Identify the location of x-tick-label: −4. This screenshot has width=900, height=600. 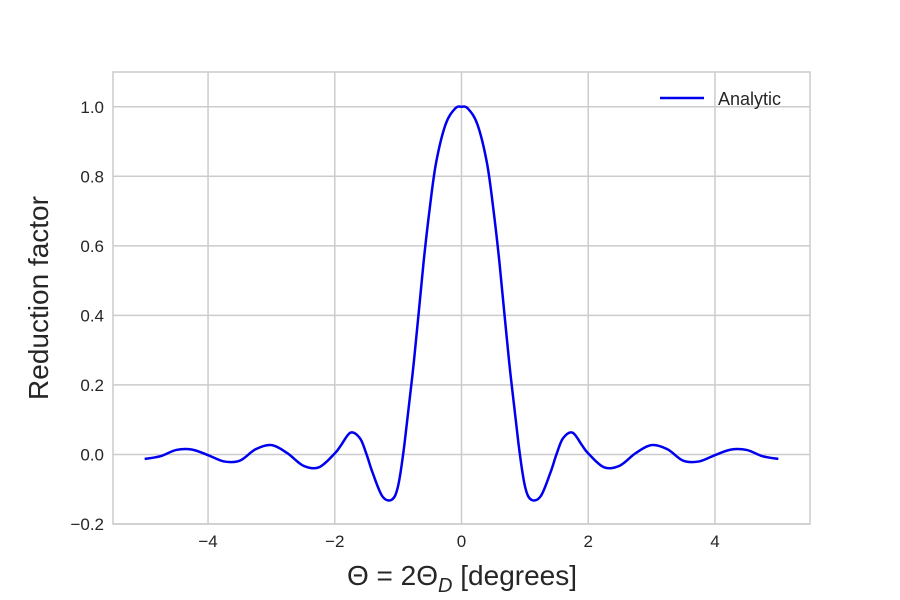
(207, 541).